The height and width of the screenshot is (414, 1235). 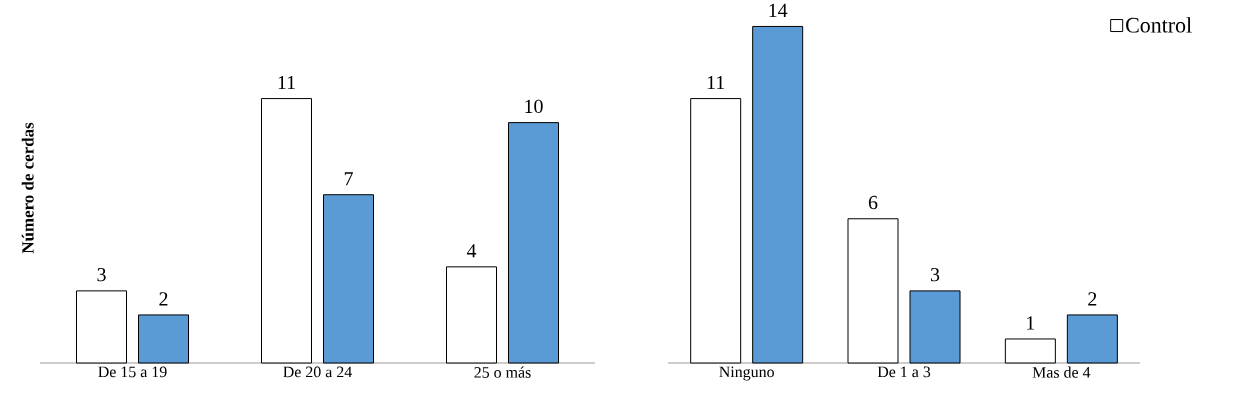 What do you see at coordinates (873, 202) in the screenshot?
I see `data-label: 6` at bounding box center [873, 202].